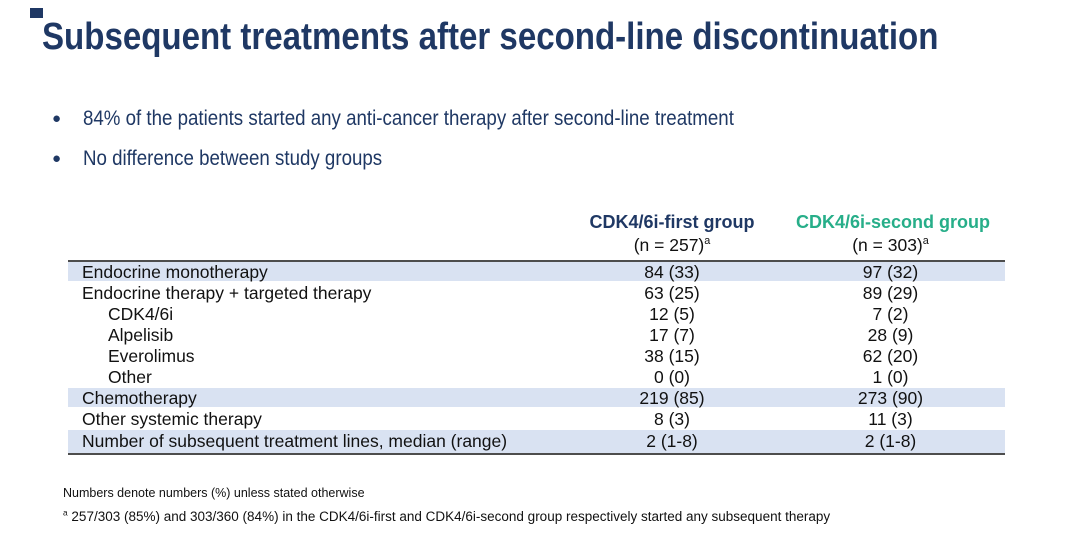 Image resolution: width=1080 pixels, height=555 pixels. I want to click on row-value-second-group: 28 (9), so click(890, 335).